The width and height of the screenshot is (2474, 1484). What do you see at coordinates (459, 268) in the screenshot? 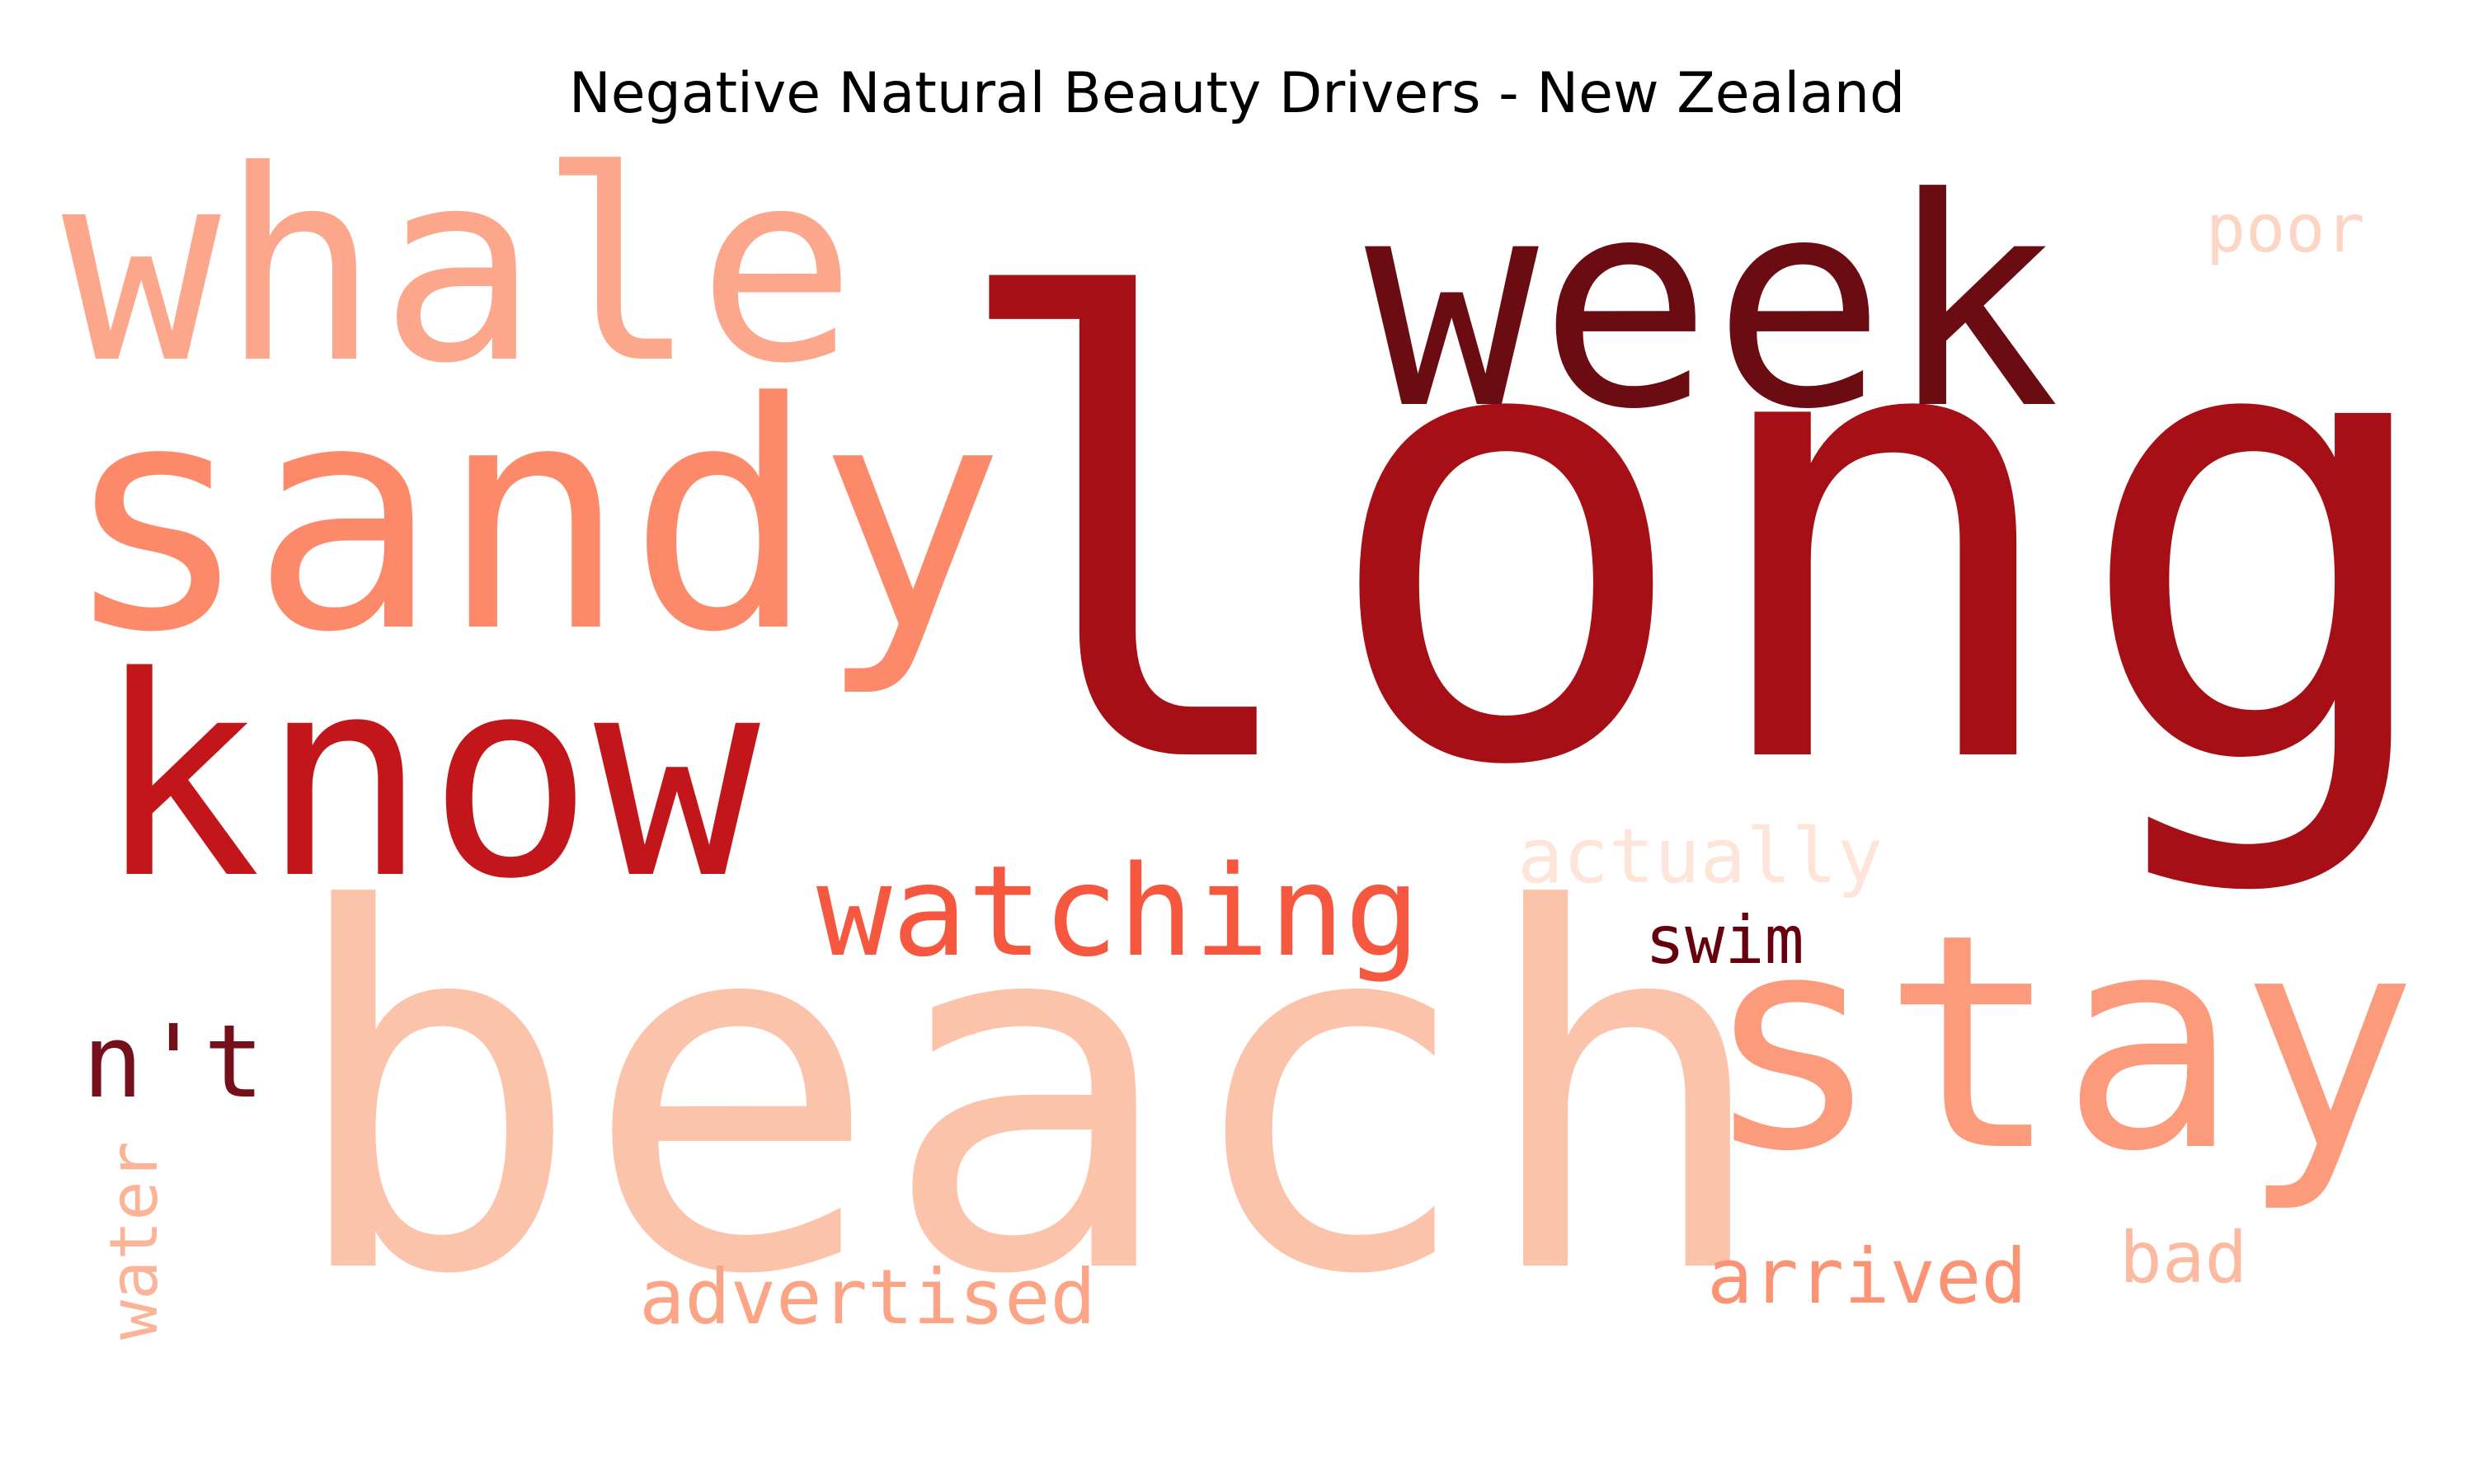
I see `word-whale: whale` at bounding box center [459, 268].